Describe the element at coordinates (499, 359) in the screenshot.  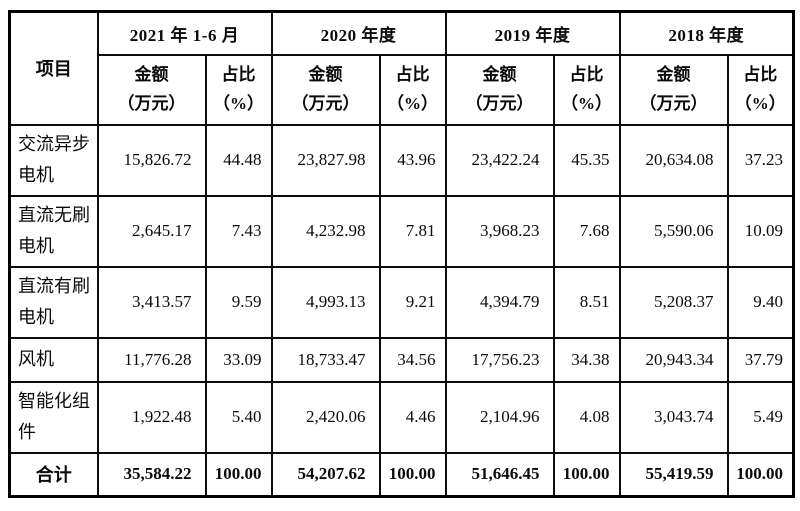
I see `amount-cell: 17,756.23` at that location.